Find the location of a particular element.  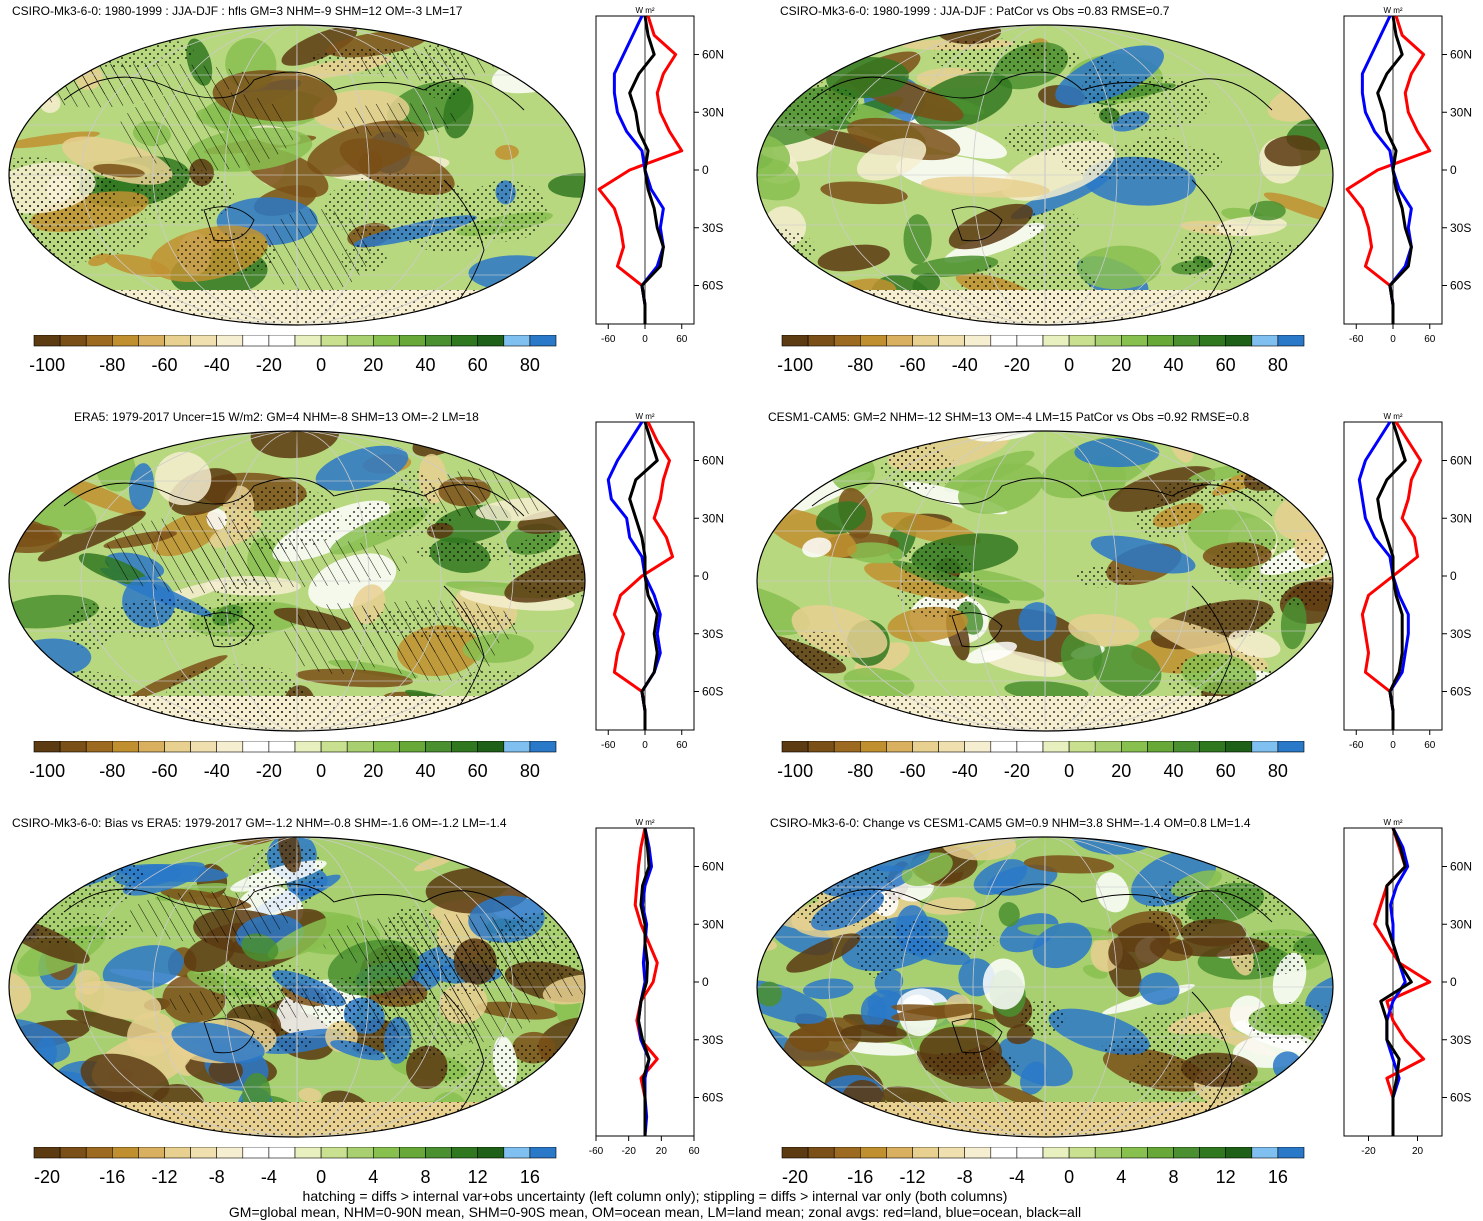

colorbar-tick-label: -4 is located at coordinates (1017, 1177).